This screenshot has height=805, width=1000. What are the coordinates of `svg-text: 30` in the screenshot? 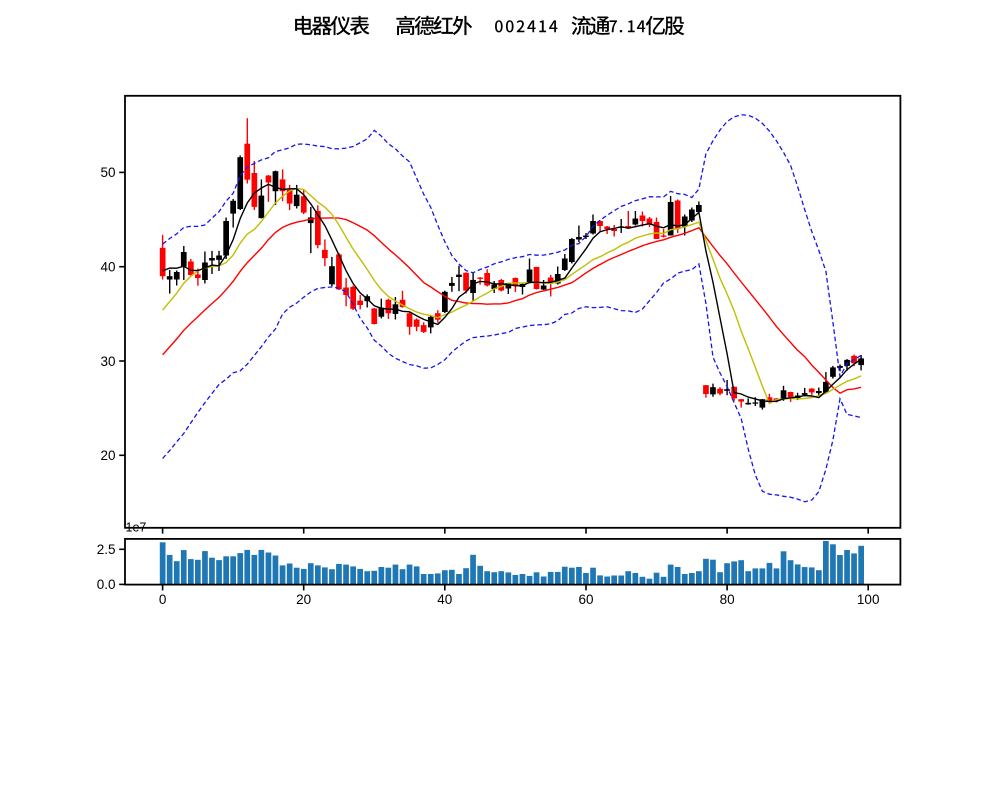 It's located at (107, 361).